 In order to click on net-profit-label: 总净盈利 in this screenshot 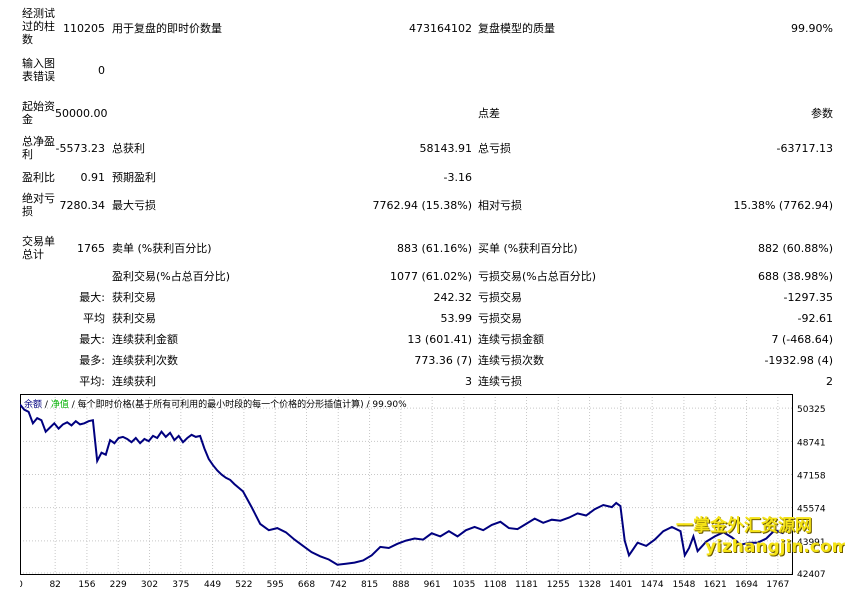, I will do `click(38, 148)`.